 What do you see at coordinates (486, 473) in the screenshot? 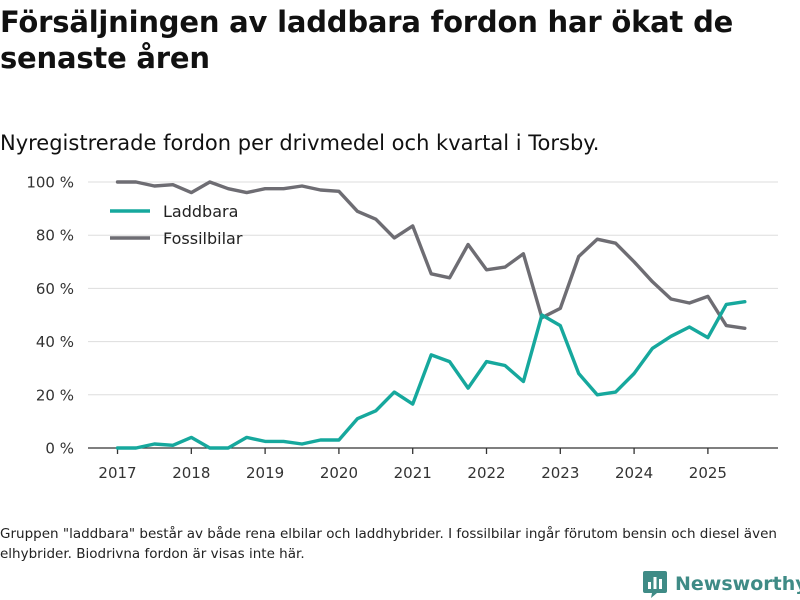
I see `x-tick-label: 2022` at bounding box center [486, 473].